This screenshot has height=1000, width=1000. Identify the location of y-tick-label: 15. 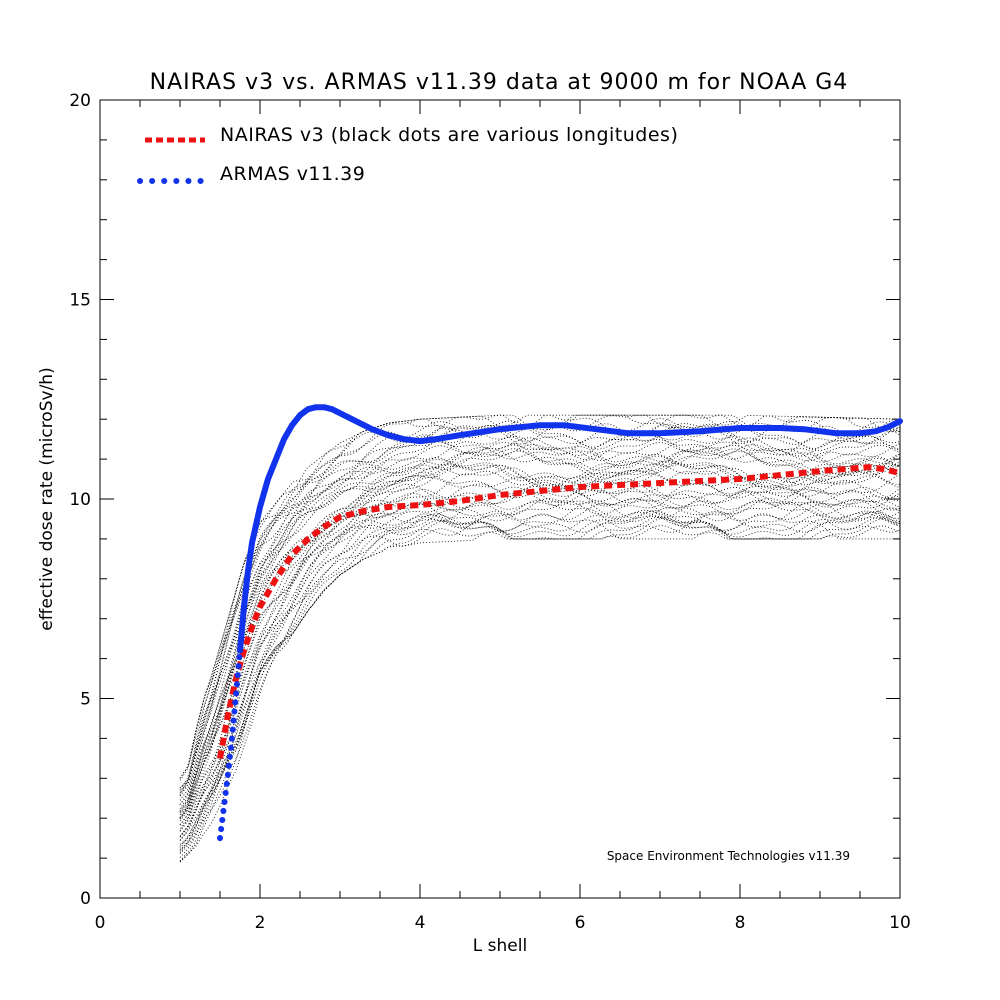
(80, 301).